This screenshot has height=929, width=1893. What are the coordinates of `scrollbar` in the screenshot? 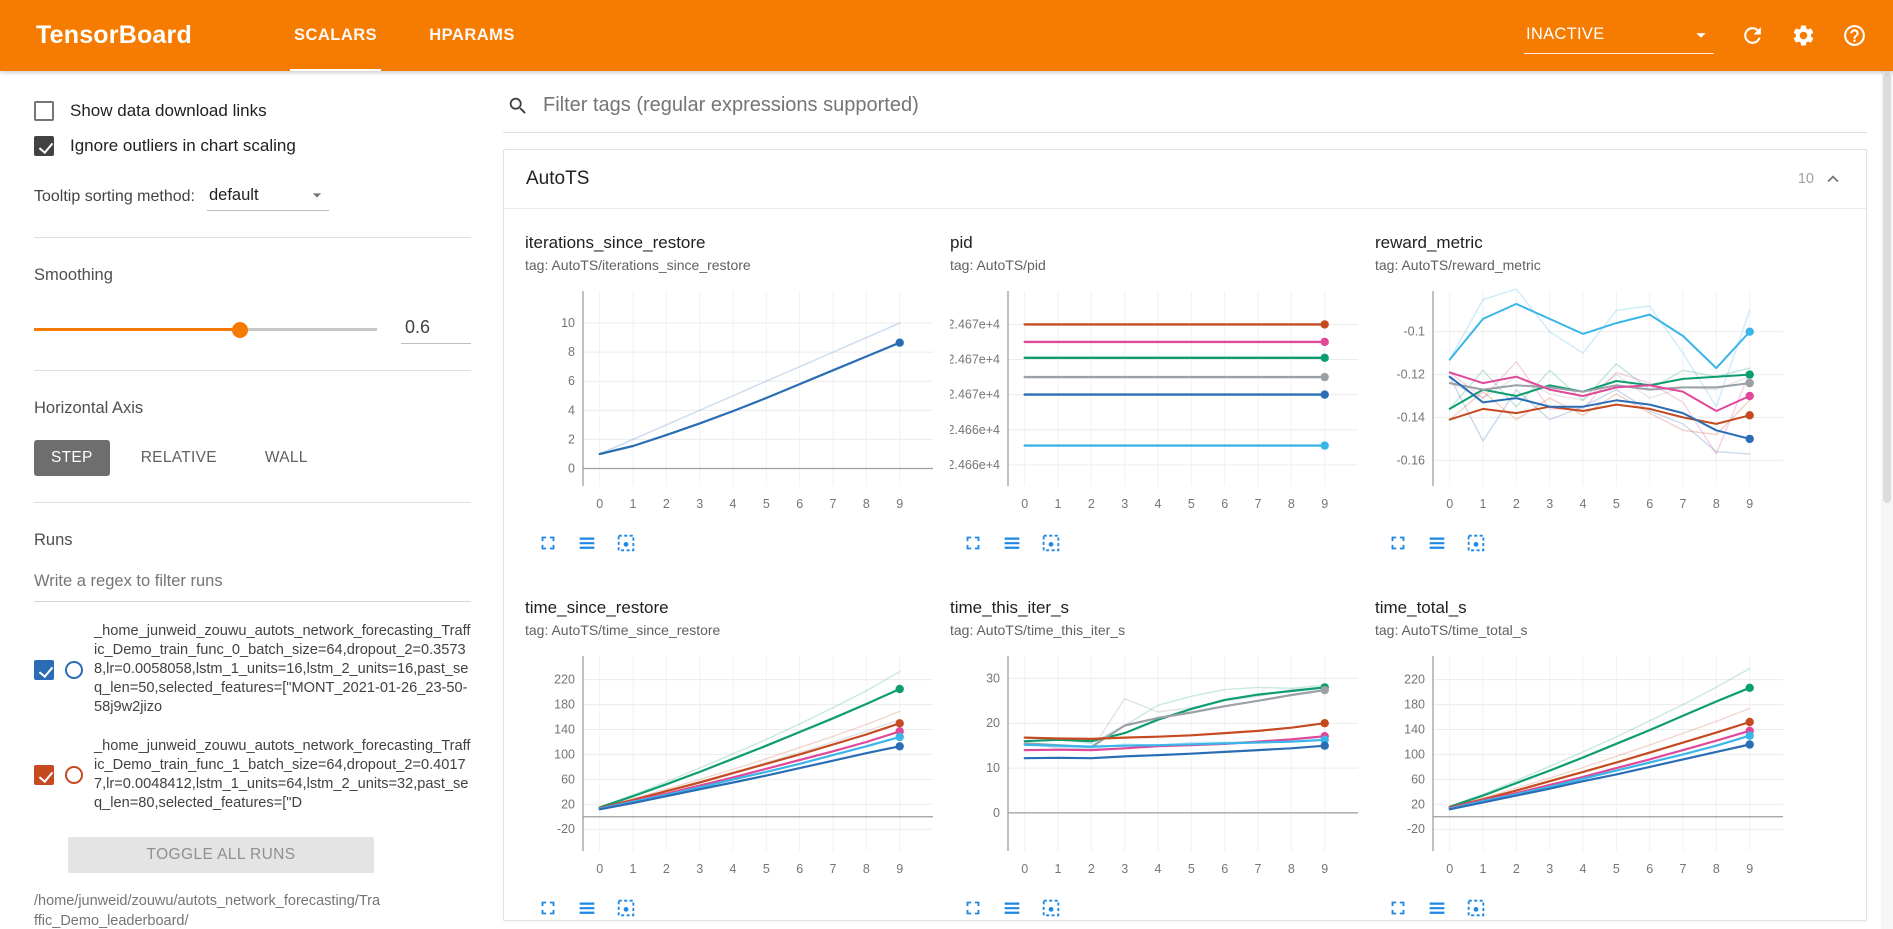 It's located at (1887, 500).